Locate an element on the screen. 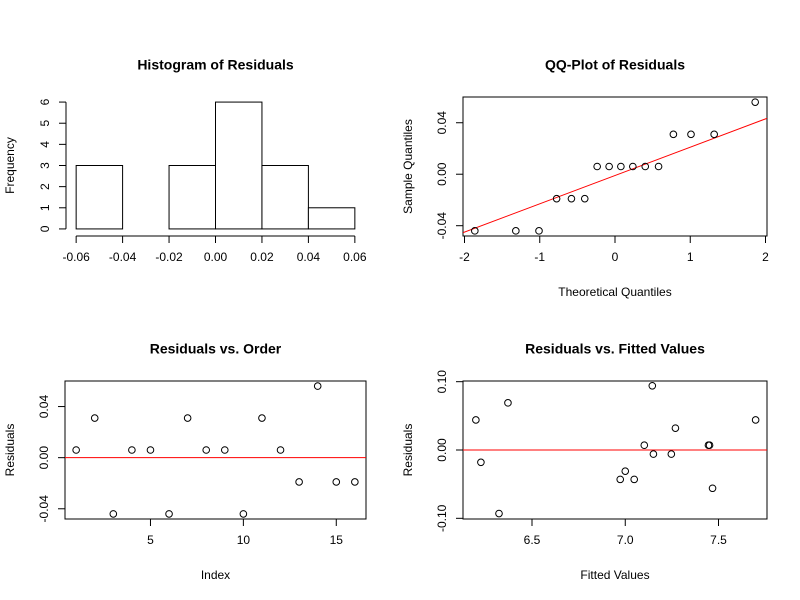  y-tick-label: 0.10 is located at coordinates (442, 382).